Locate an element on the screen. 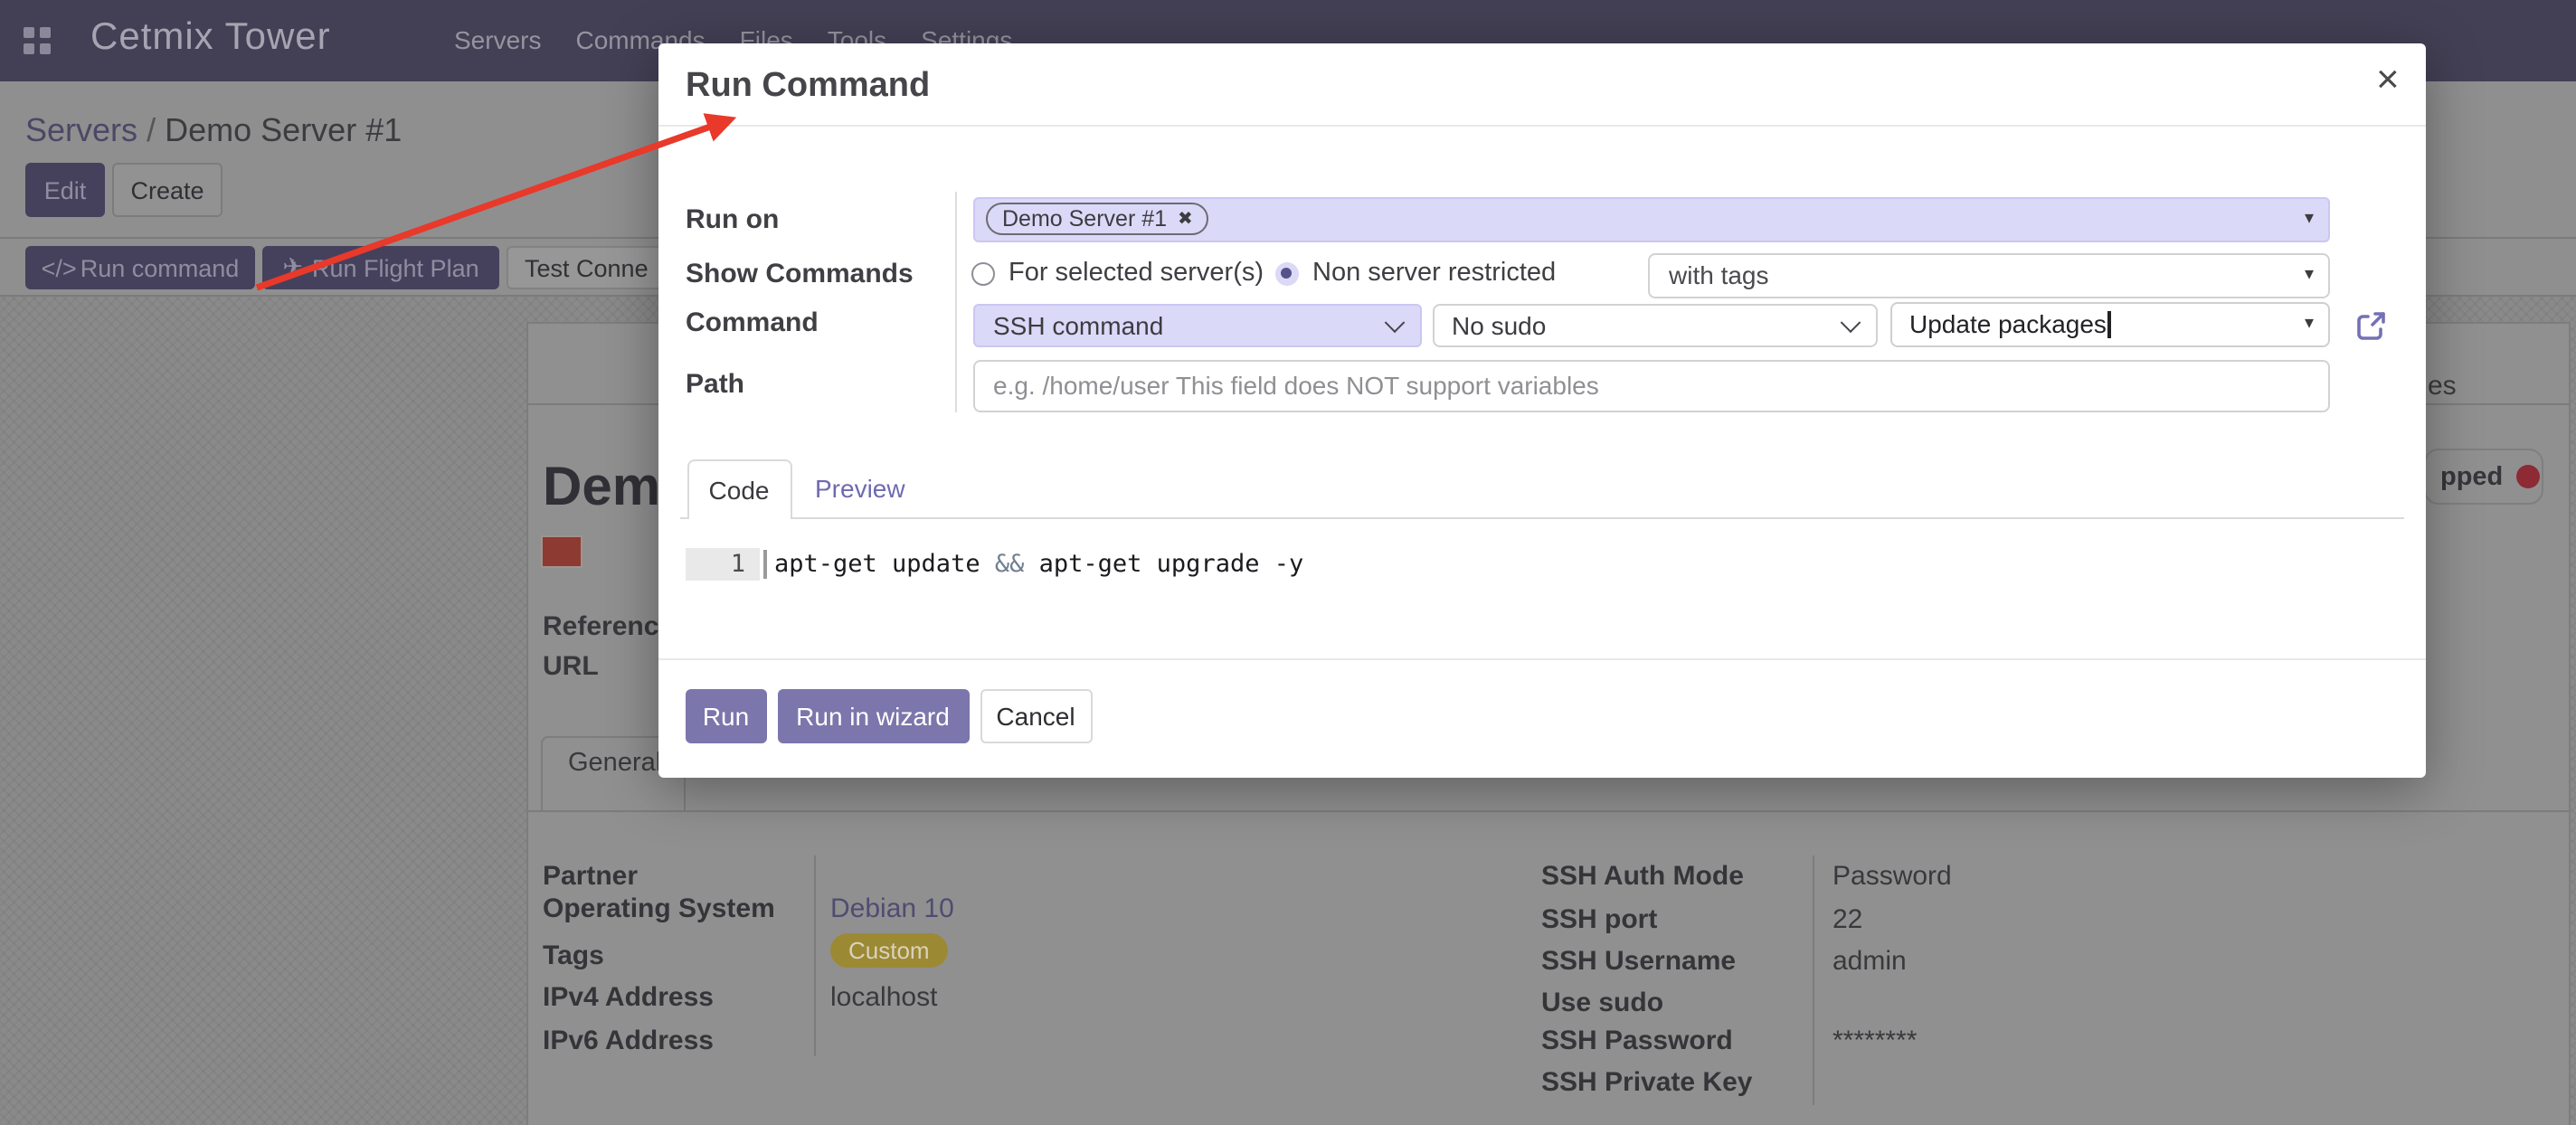  tag-badge: Custom is located at coordinates (889, 950).